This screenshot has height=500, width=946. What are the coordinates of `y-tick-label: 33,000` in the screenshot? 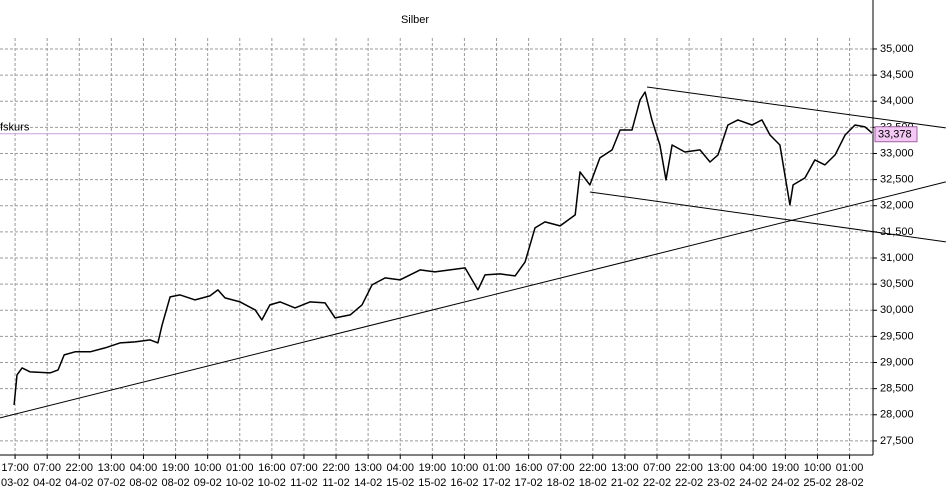 It's located at (897, 153).